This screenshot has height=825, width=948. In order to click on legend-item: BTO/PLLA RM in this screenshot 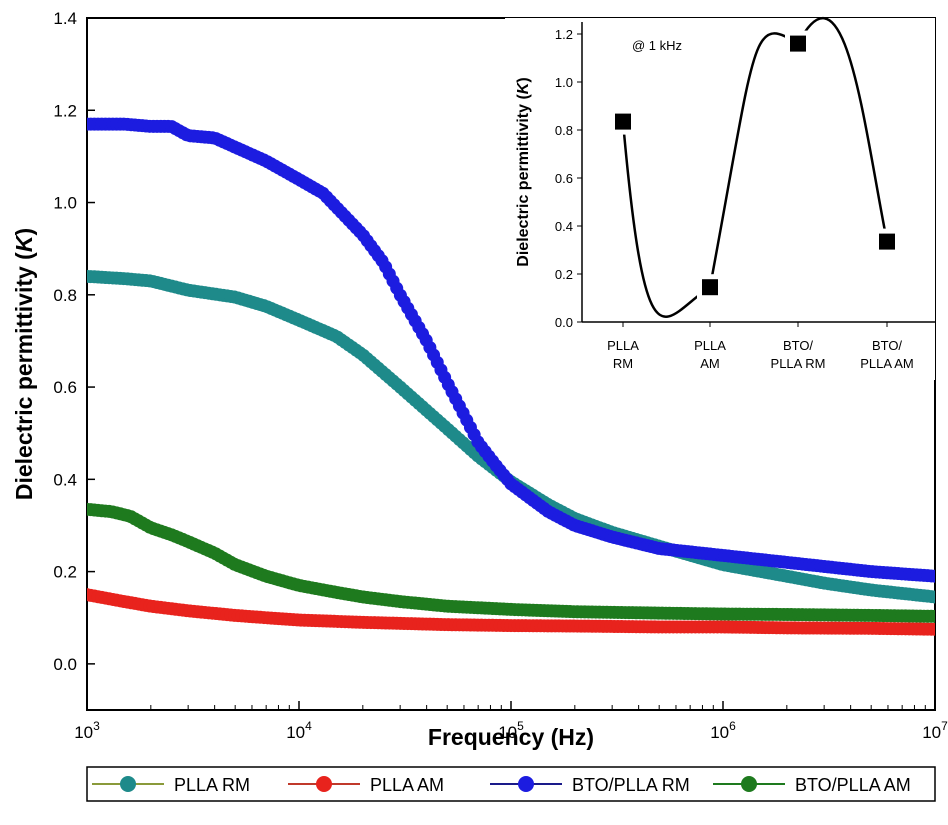, I will do `click(590, 785)`.